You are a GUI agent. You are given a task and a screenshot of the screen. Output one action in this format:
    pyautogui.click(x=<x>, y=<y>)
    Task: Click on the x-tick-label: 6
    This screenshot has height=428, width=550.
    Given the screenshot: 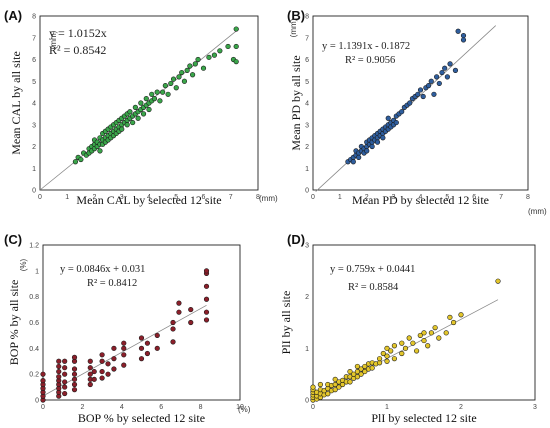 What is the action you would take?
    pyautogui.click(x=204, y=197)
    